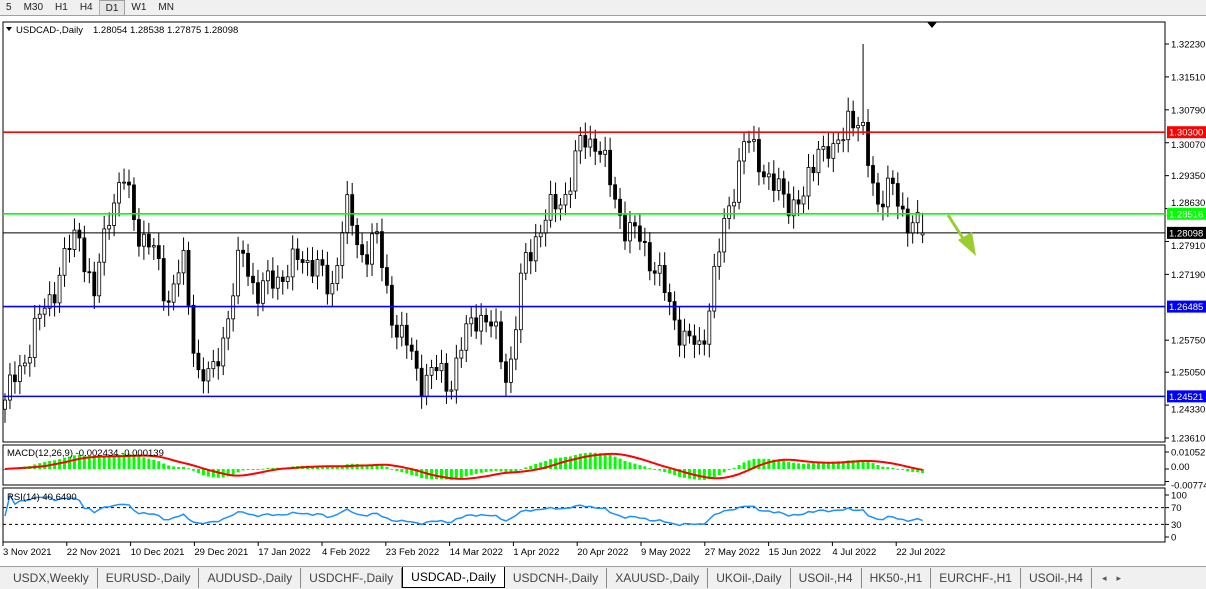 The width and height of the screenshot is (1206, 589). I want to click on macd-tick-label: 0.00, so click(1180, 467).